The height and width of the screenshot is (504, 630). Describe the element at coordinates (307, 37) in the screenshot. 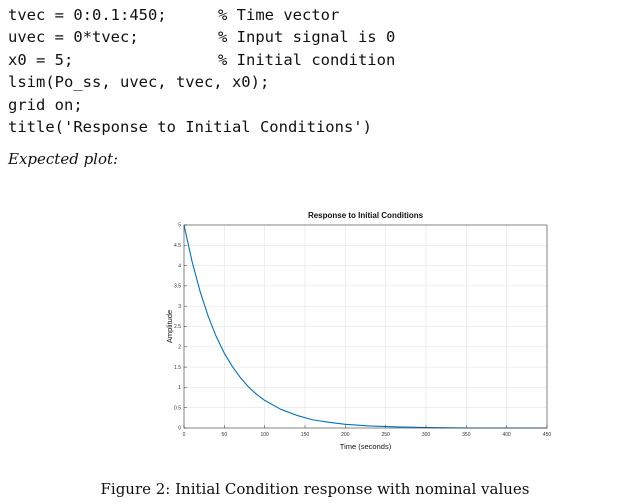

I see `code-comment: % Input signal is 0` at that location.